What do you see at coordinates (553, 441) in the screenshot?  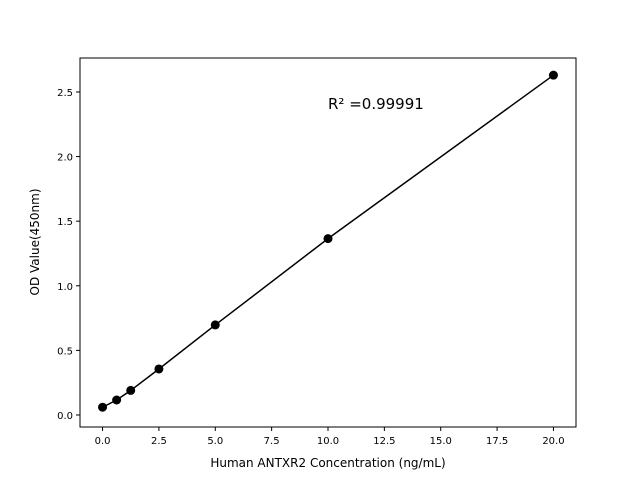 I see `x-tick-label: 20.0` at bounding box center [553, 441].